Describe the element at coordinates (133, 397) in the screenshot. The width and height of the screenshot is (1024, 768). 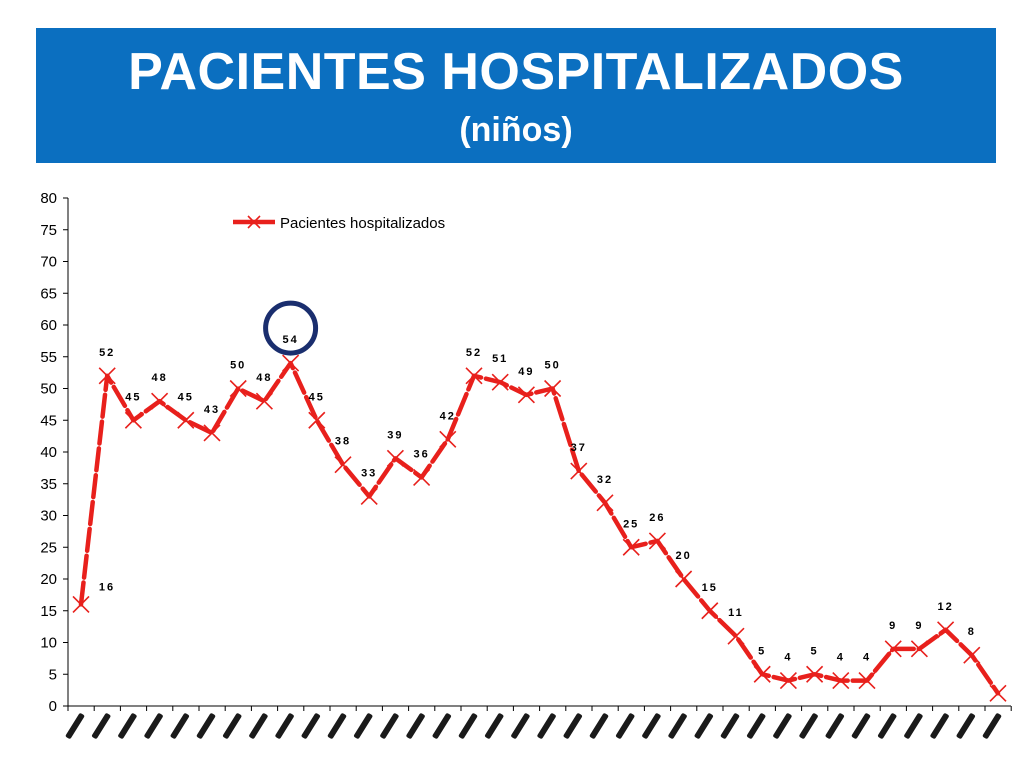
I see `data-label: 45` at that location.